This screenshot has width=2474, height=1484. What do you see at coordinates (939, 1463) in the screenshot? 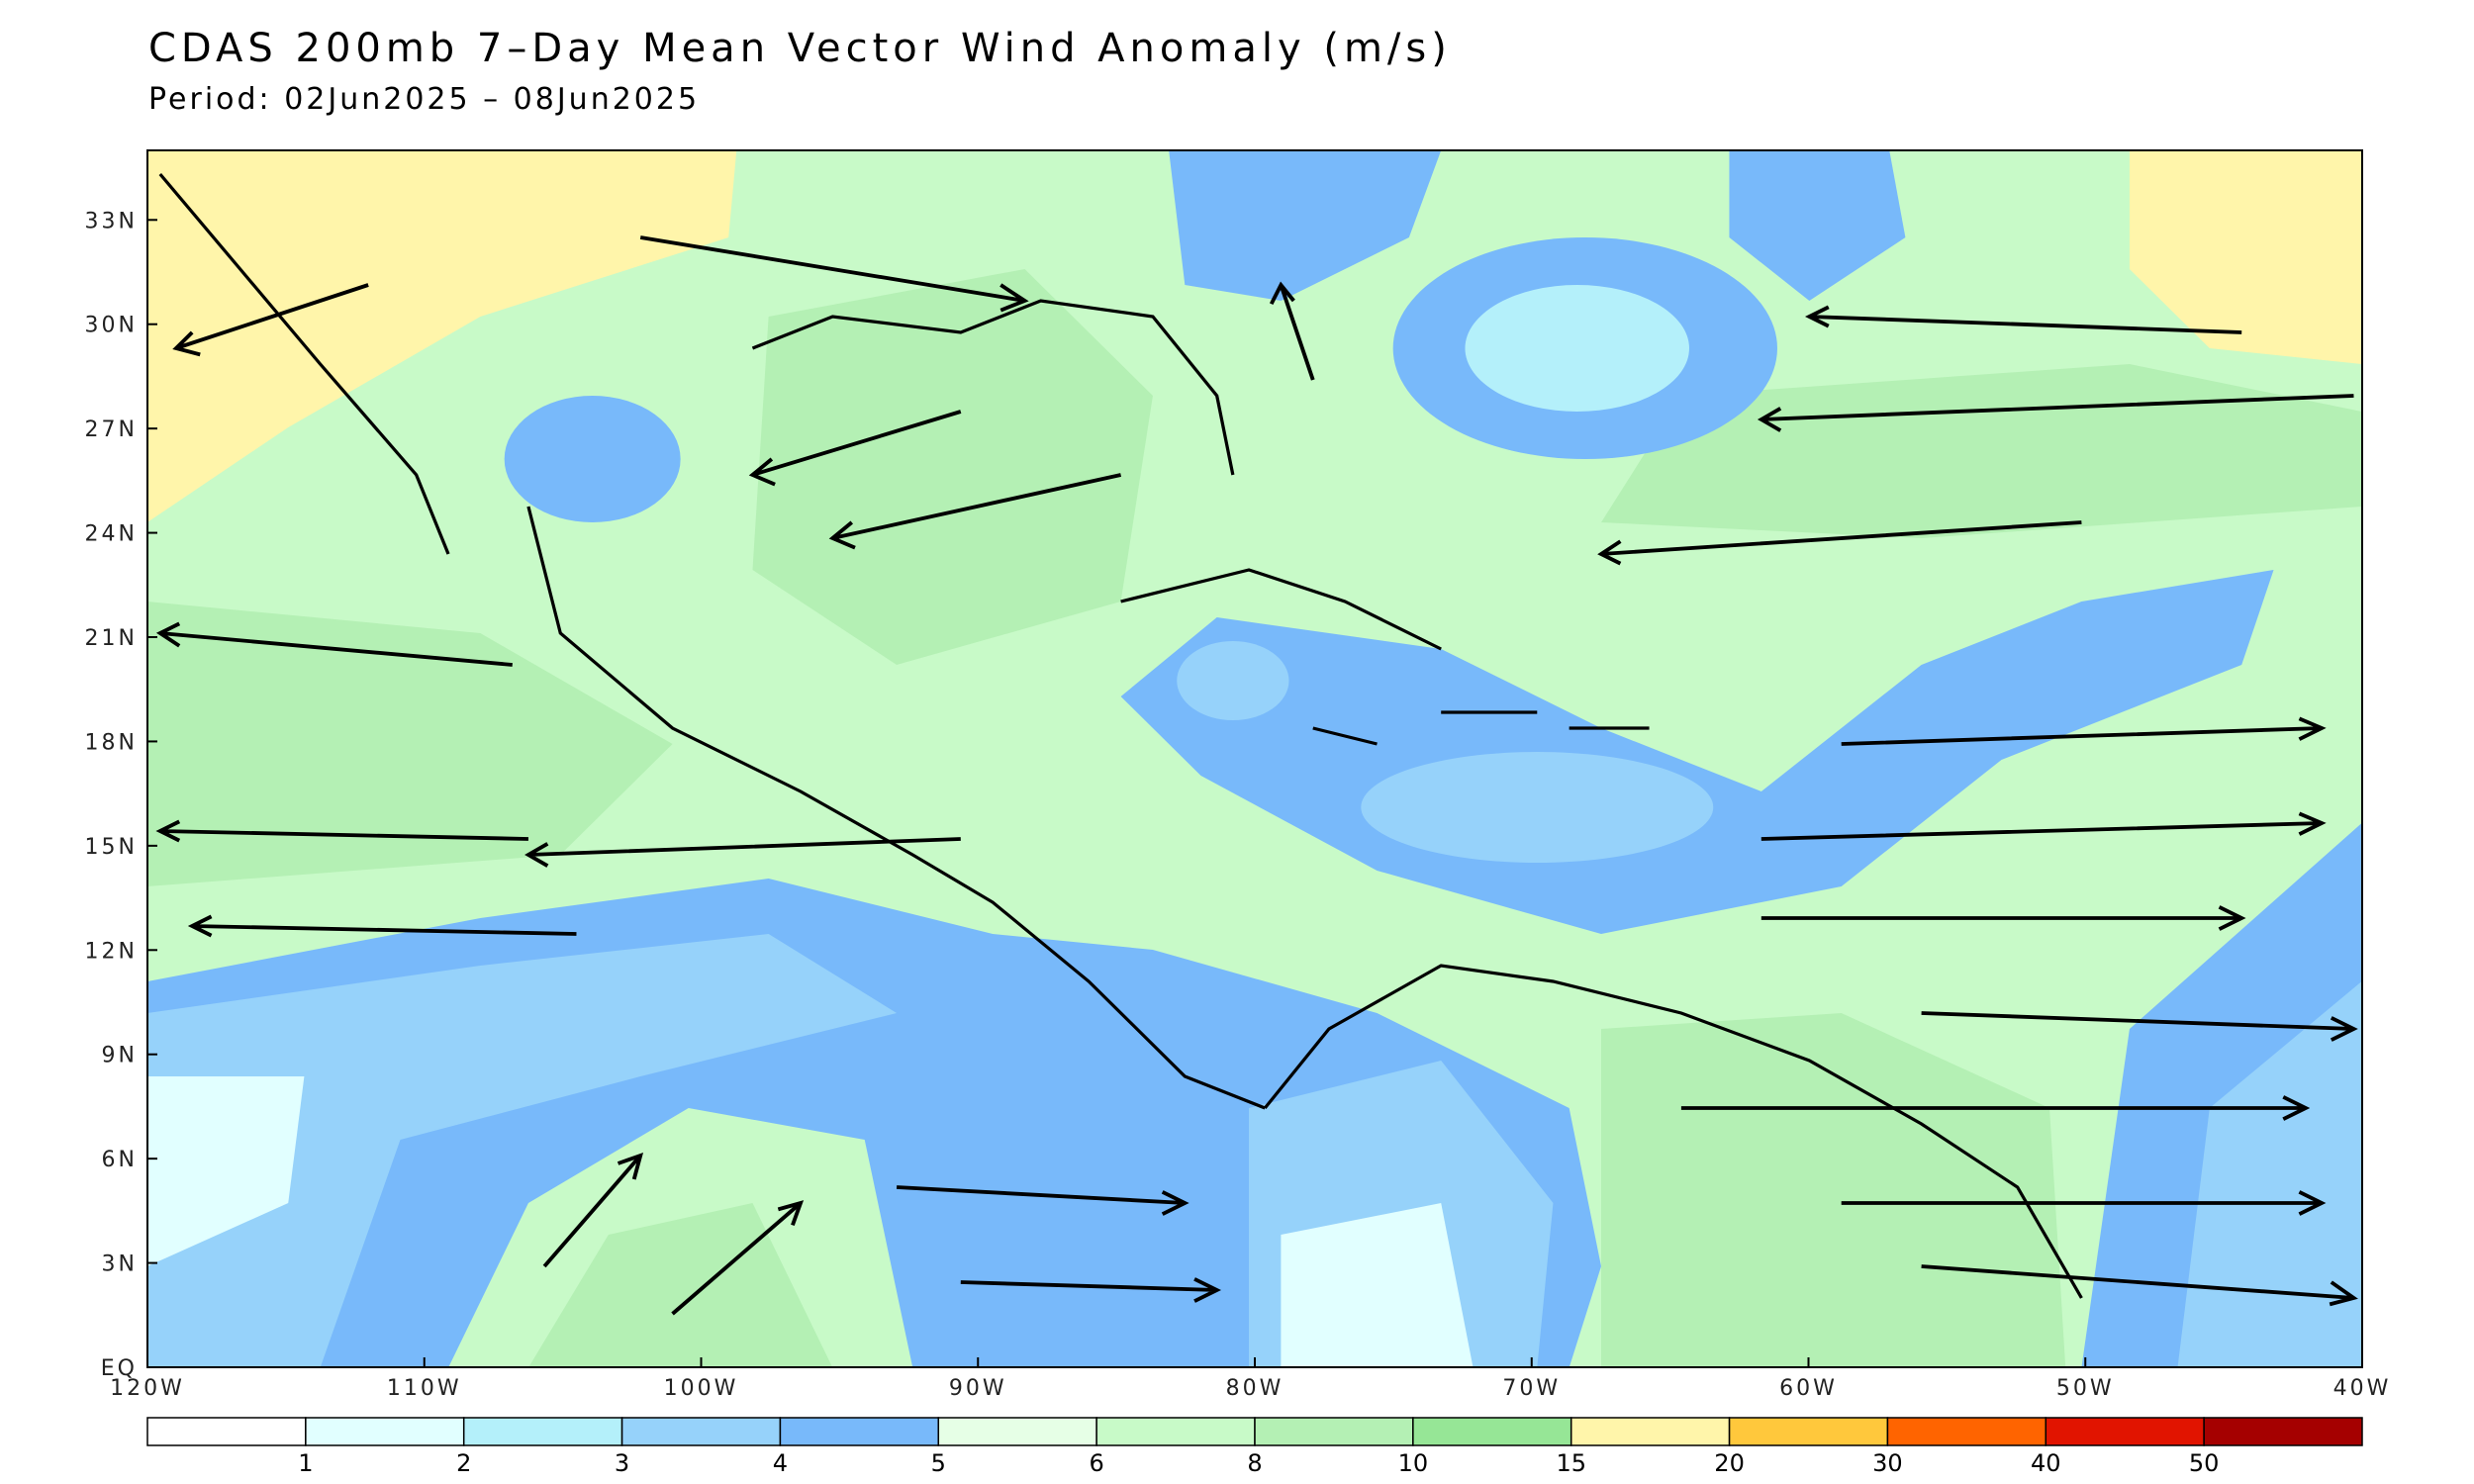
I see `colorbar-label: 5` at bounding box center [939, 1463].